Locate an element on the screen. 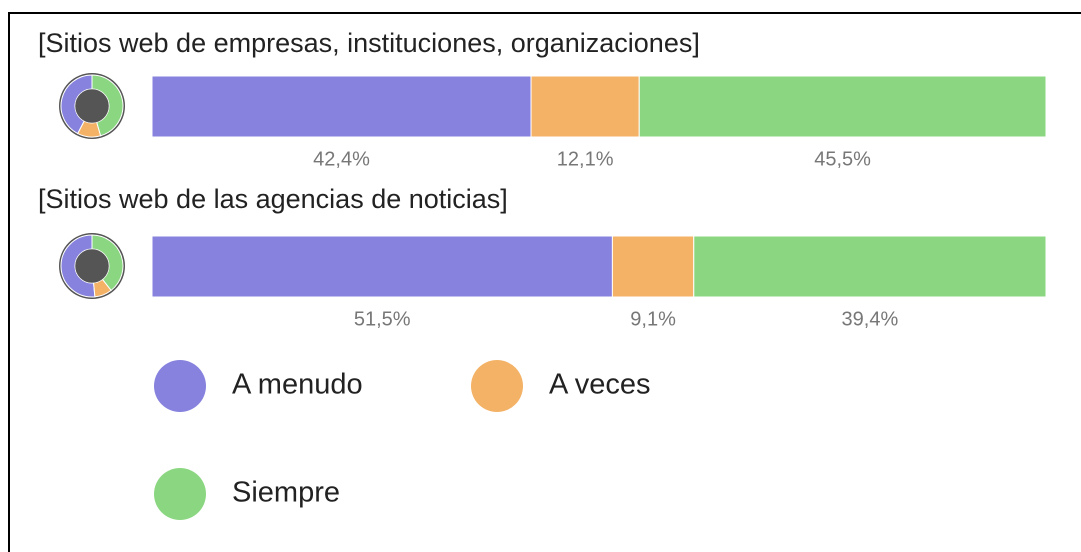 This screenshot has width=1081, height=552. row-title: [Sitios web de las agencias de noticias] is located at coordinates (273, 199).